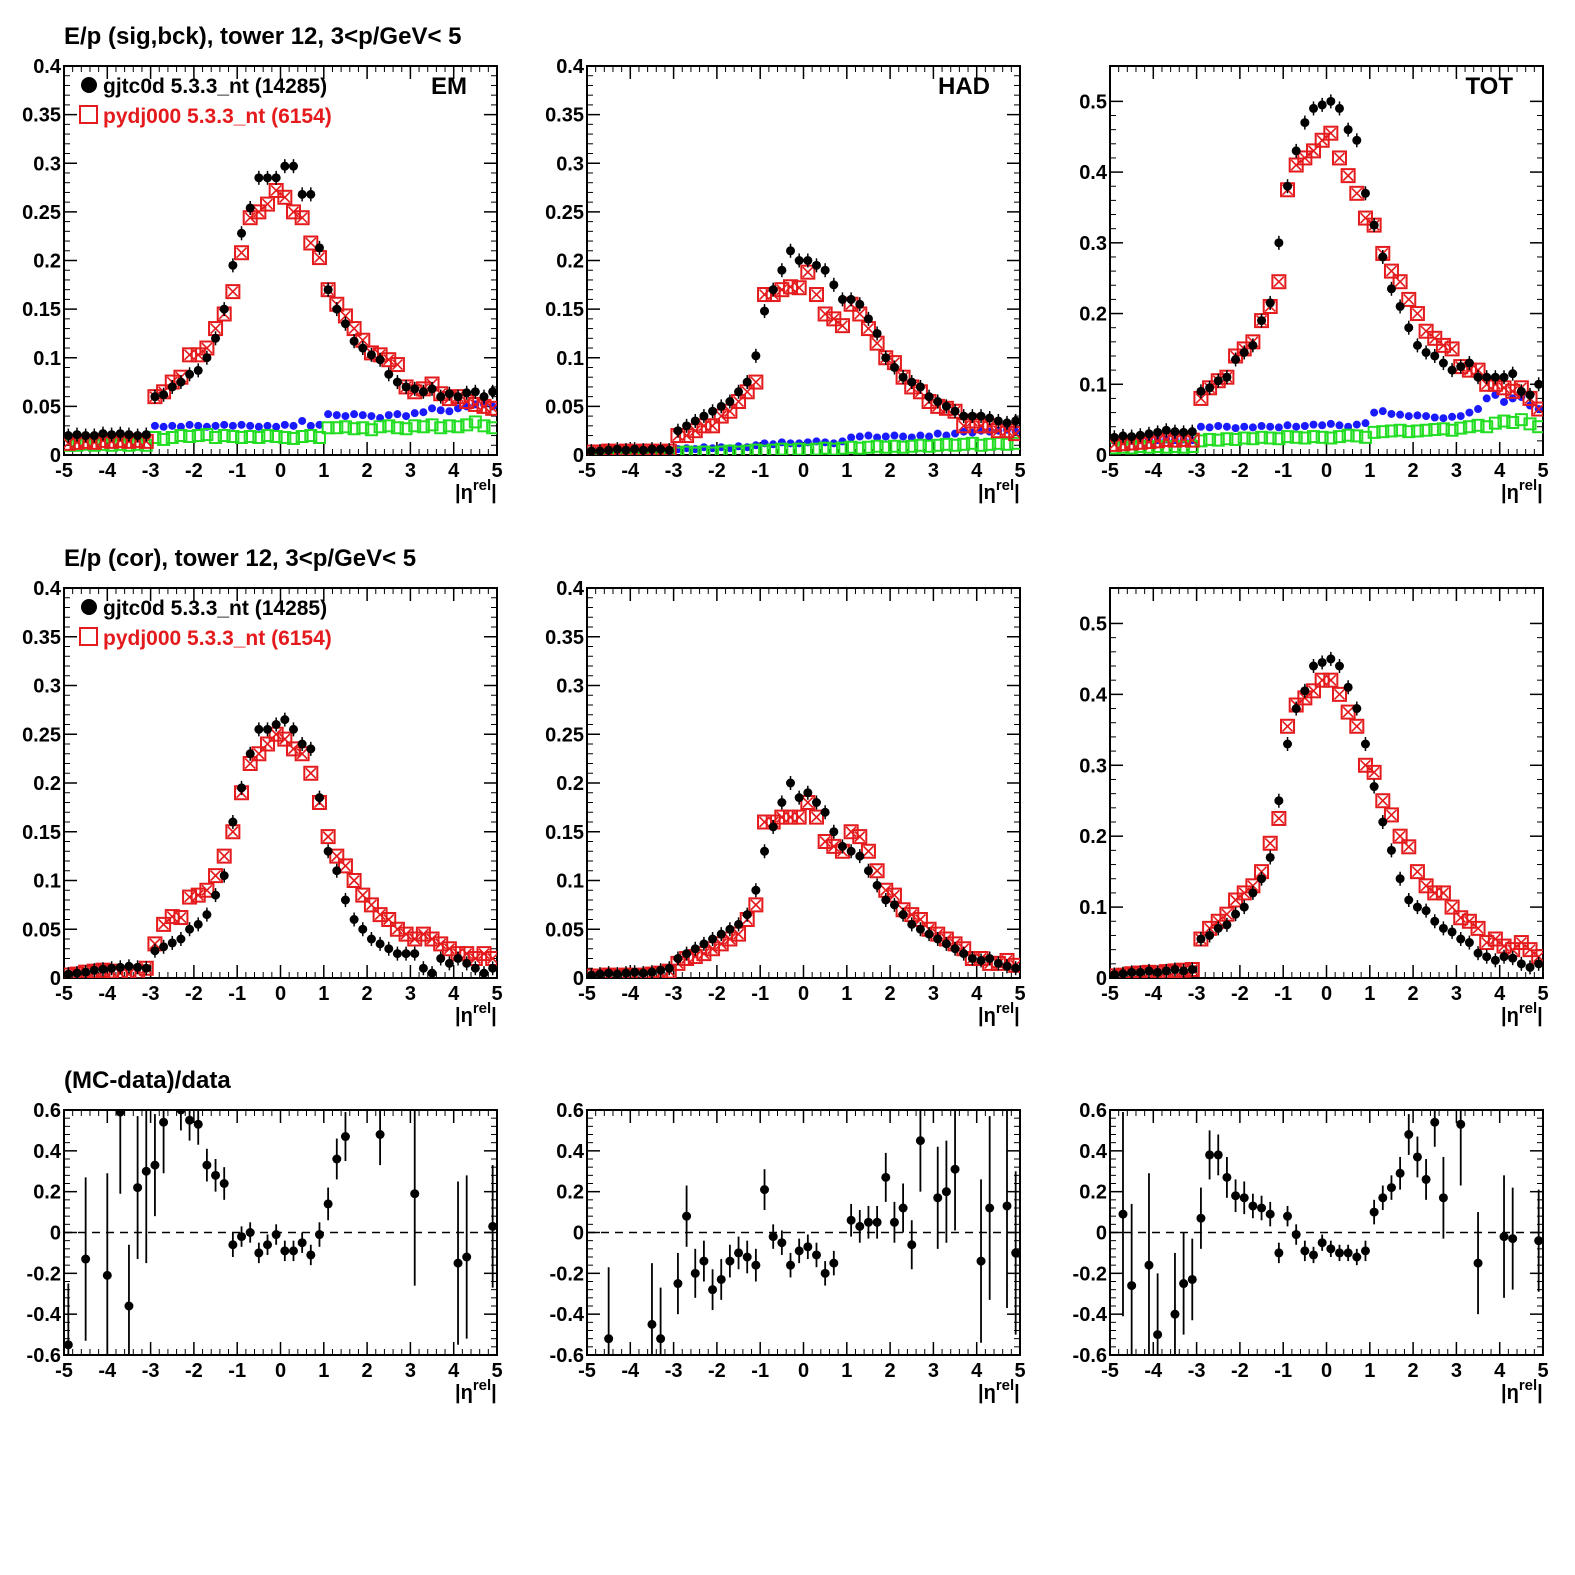 This screenshot has height=1575, width=1575. What do you see at coordinates (41, 407) in the screenshot?
I see `y-tick-label: 0.05` at bounding box center [41, 407].